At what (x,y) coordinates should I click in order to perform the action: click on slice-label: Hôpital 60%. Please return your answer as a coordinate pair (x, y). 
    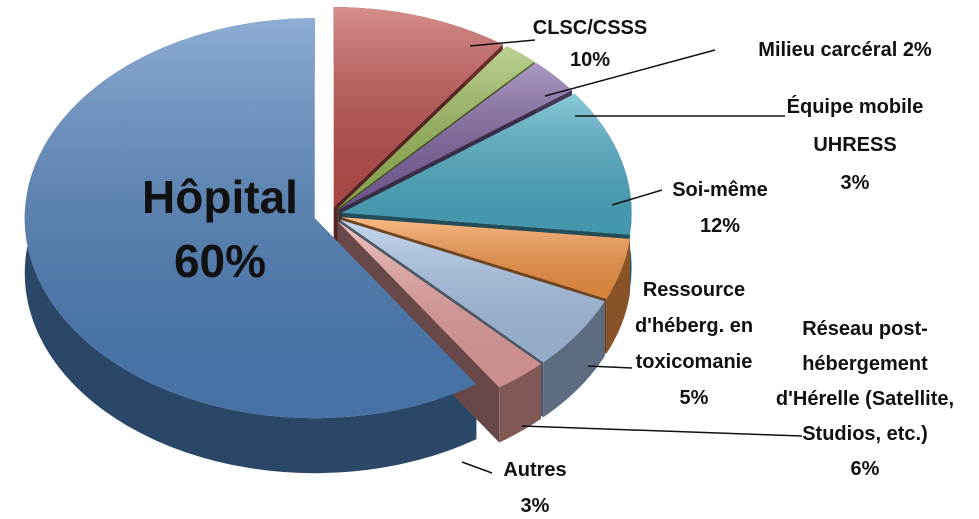
    Looking at the image, I should click on (220, 229).